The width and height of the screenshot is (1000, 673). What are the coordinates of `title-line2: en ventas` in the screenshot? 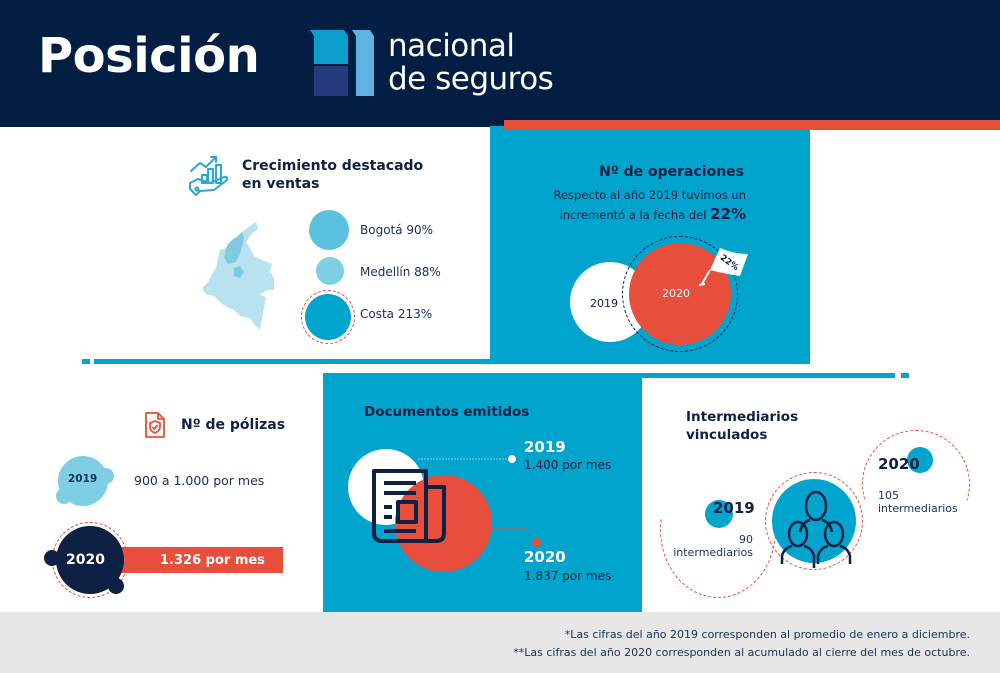 It's located at (281, 184).